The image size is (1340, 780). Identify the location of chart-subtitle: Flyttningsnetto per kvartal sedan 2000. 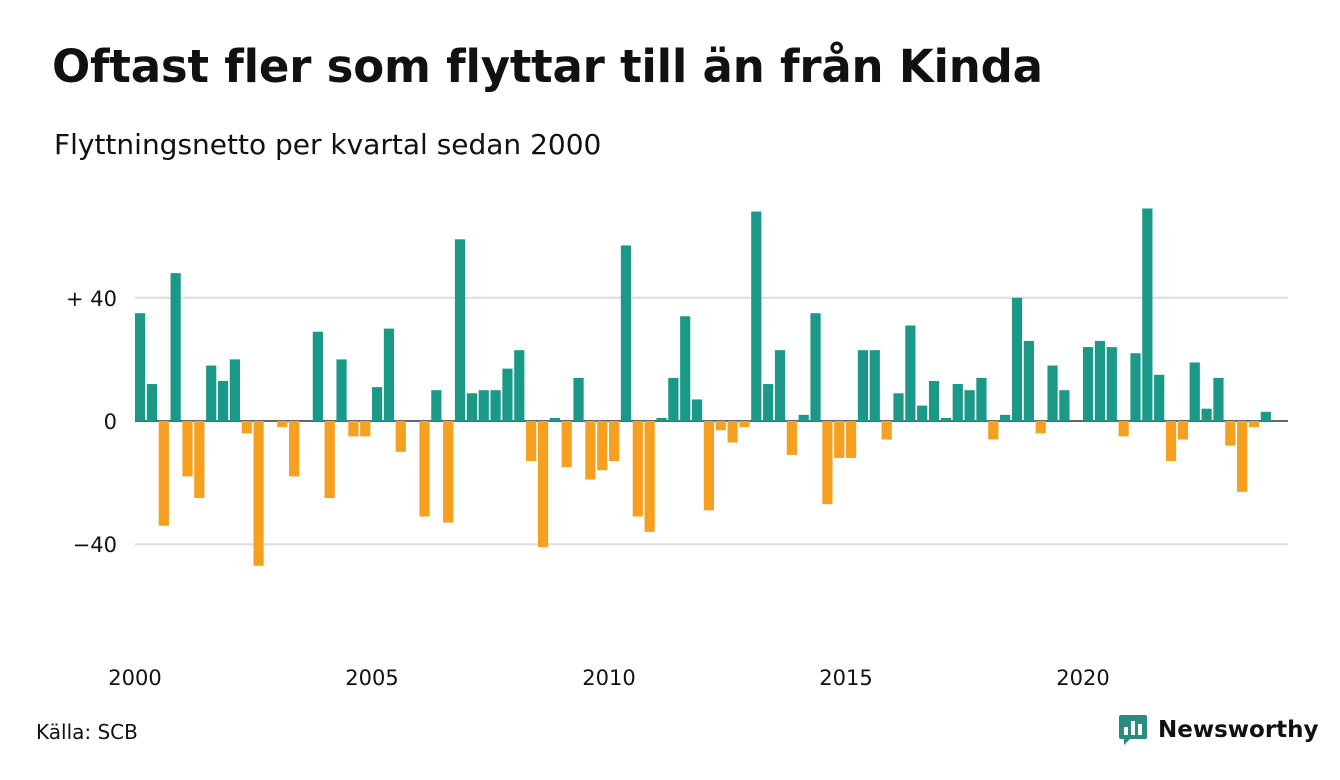
(328, 144).